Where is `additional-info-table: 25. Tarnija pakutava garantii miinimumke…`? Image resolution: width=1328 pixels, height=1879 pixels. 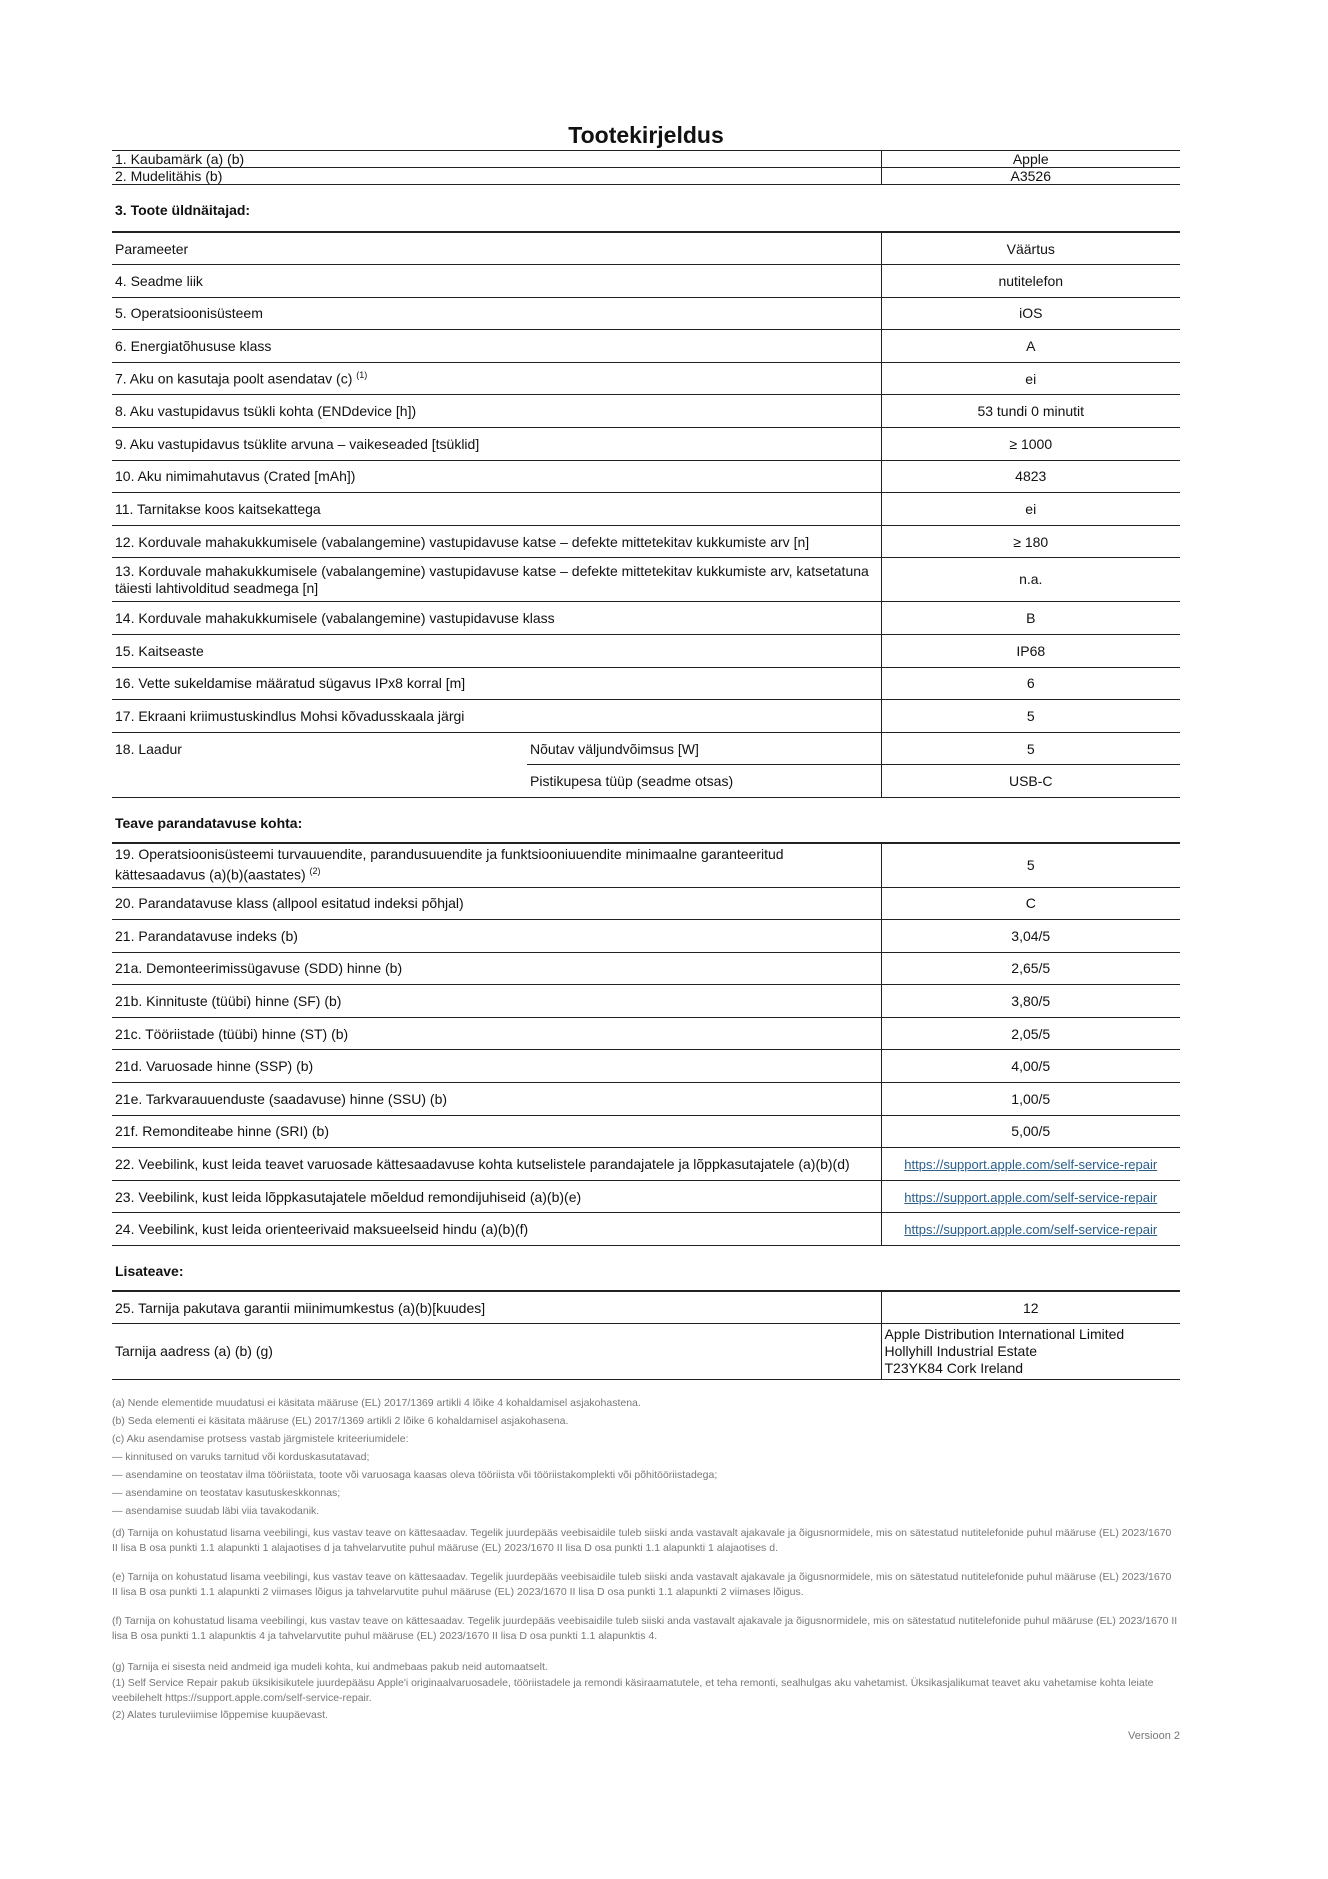
additional-info-table: 25. Tarnija pakutava garantii miinimumke… is located at coordinates (646, 1335).